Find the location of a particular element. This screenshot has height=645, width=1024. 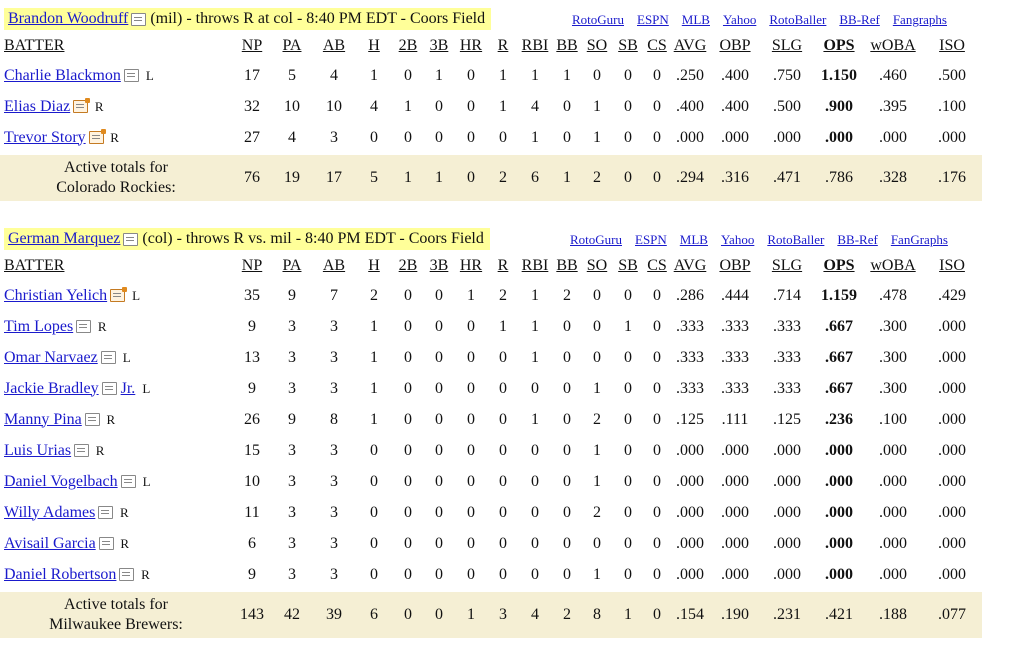

batter-link: Trevor Story is located at coordinates (45, 137).